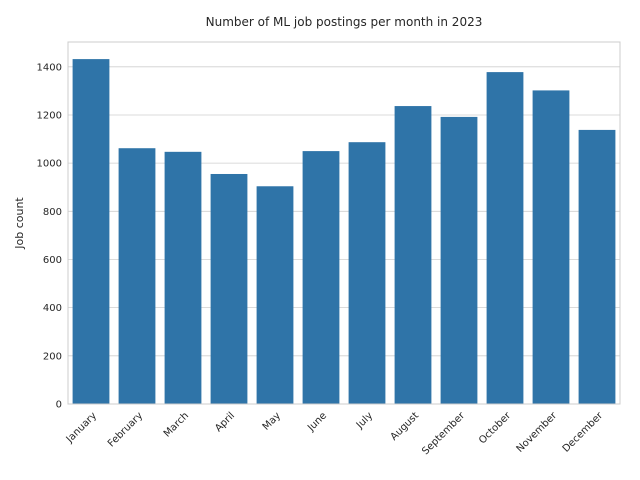  What do you see at coordinates (229, 288) in the screenshot?
I see `bar-april` at bounding box center [229, 288].